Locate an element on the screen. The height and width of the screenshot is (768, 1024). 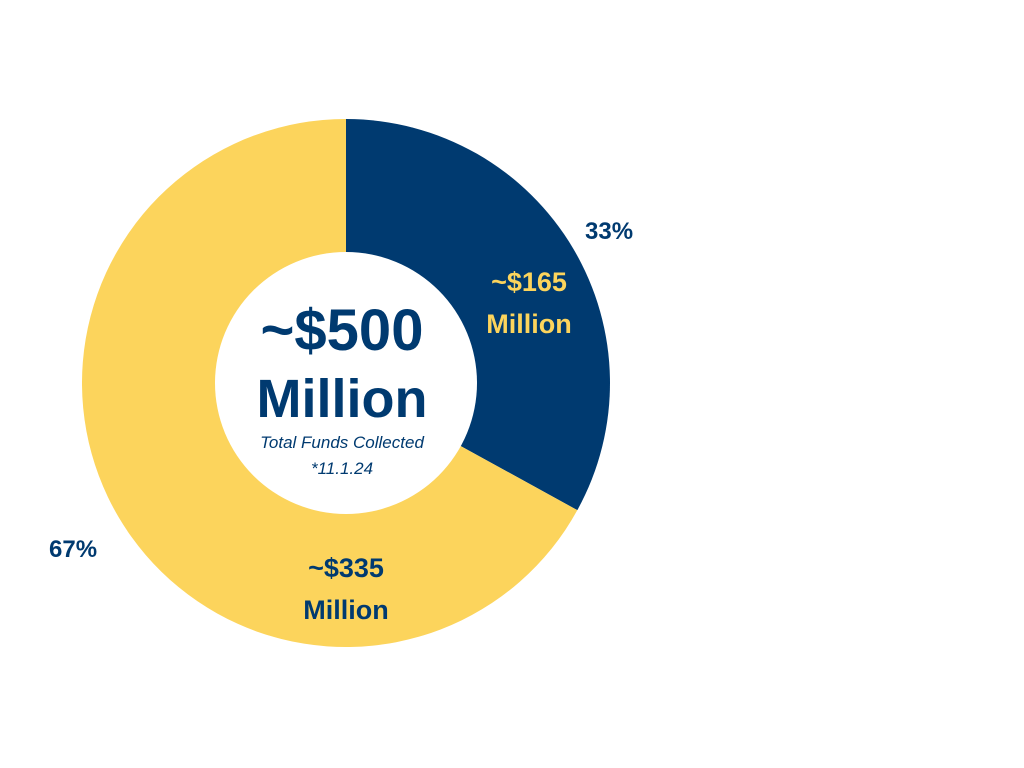
percent-label-navy-slice: 33% is located at coordinates (609, 231).